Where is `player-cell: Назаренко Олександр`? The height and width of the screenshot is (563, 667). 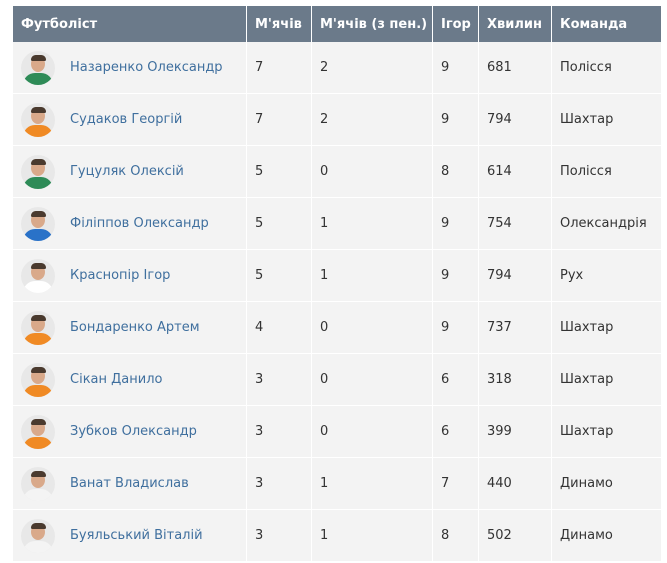 player-cell: Назаренко Олександр is located at coordinates (130, 68).